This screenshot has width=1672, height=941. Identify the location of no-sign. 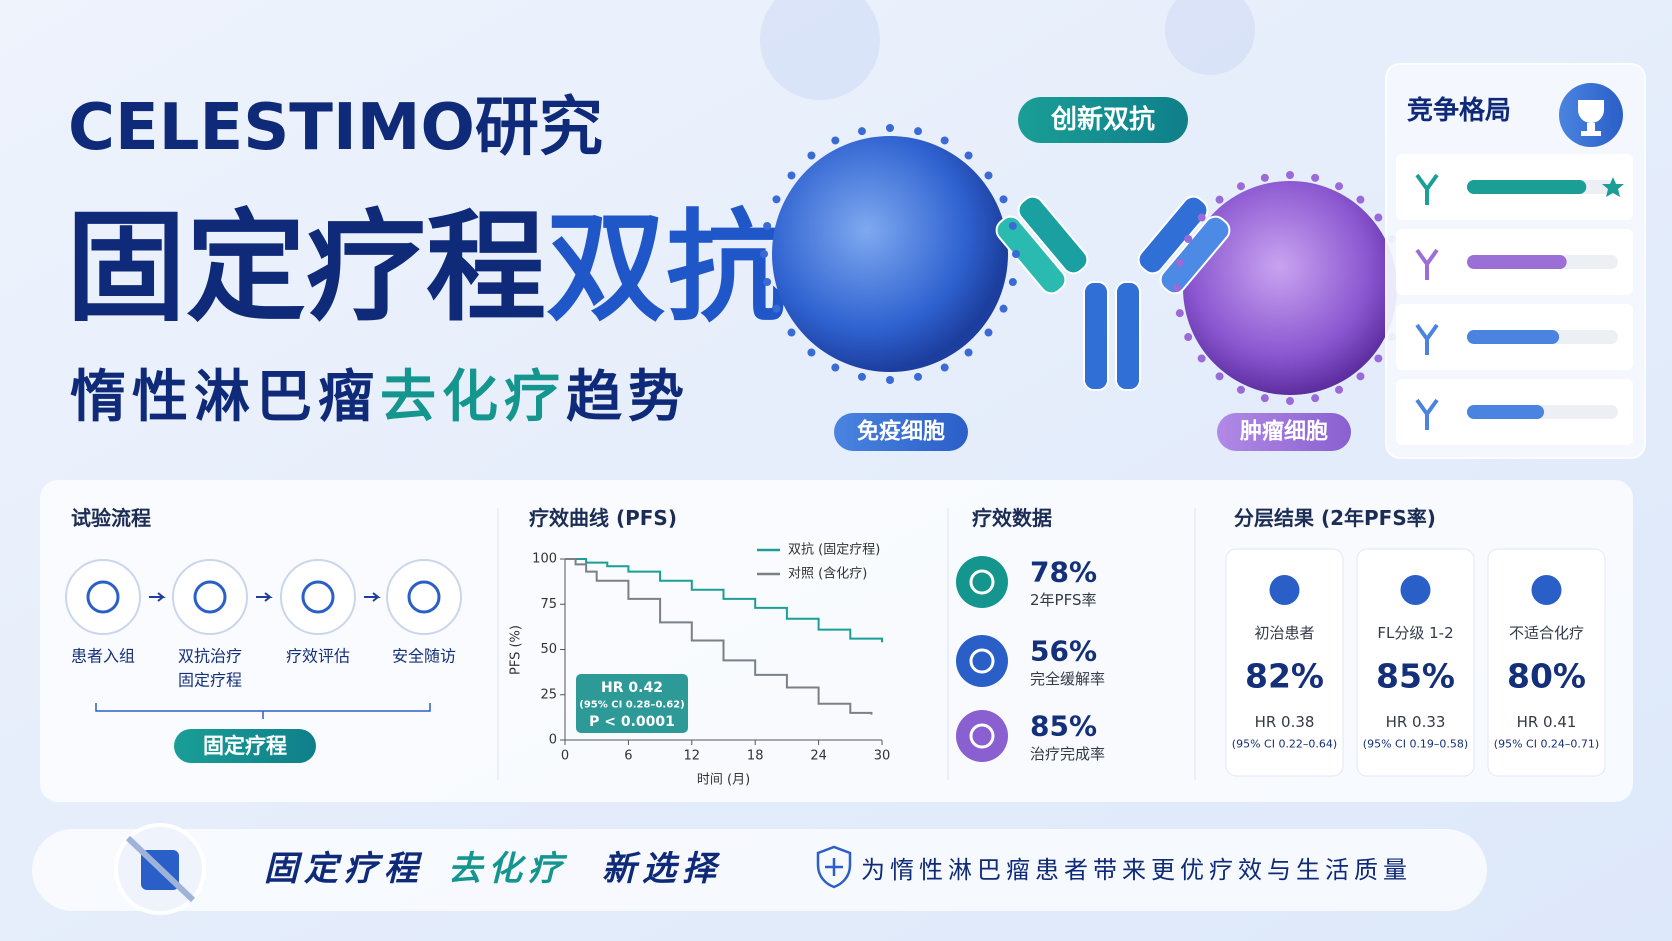
(160, 869).